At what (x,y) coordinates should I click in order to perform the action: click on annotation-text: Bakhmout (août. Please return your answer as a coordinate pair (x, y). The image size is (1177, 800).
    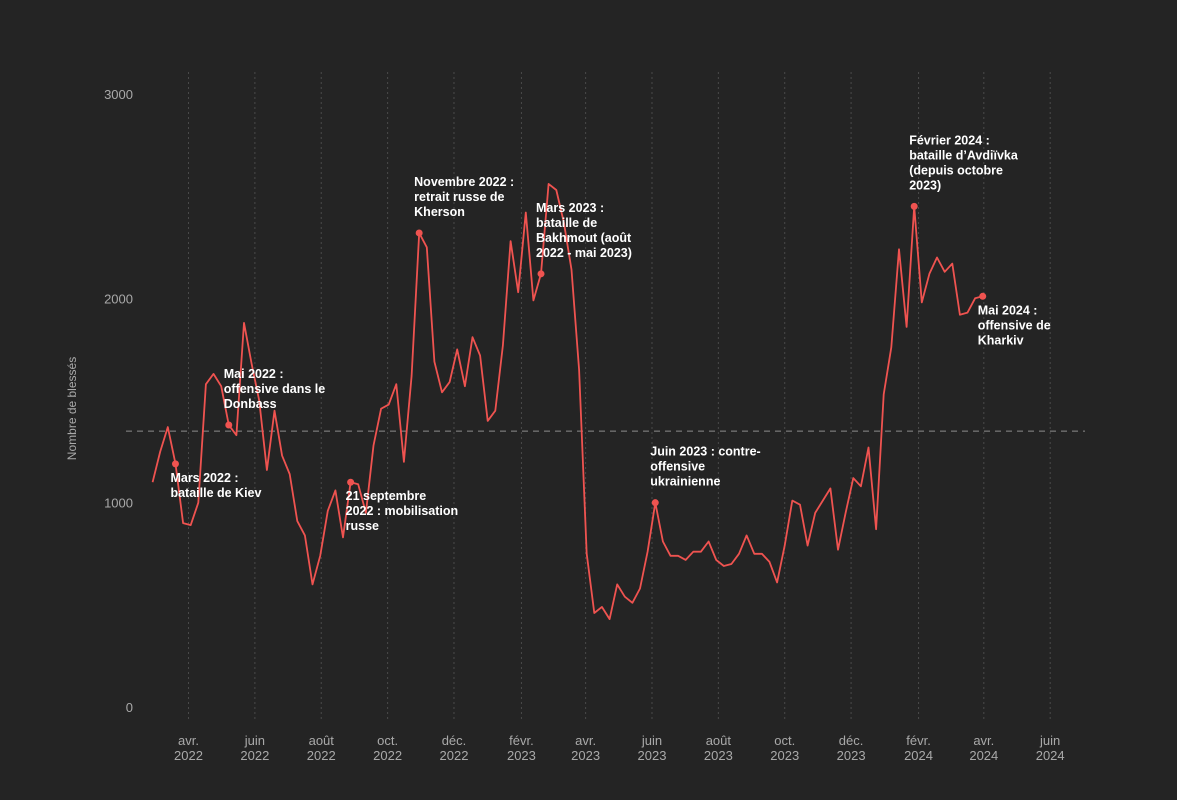
    Looking at the image, I should click on (584, 238).